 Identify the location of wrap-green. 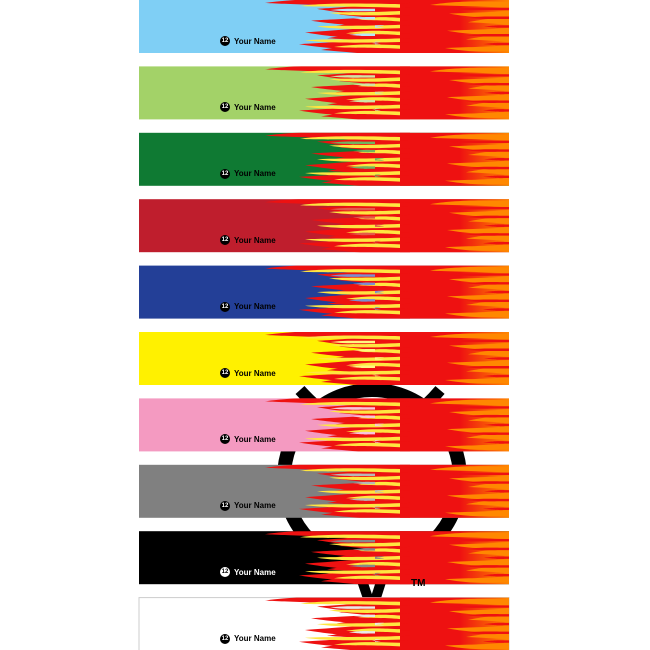
(324, 159).